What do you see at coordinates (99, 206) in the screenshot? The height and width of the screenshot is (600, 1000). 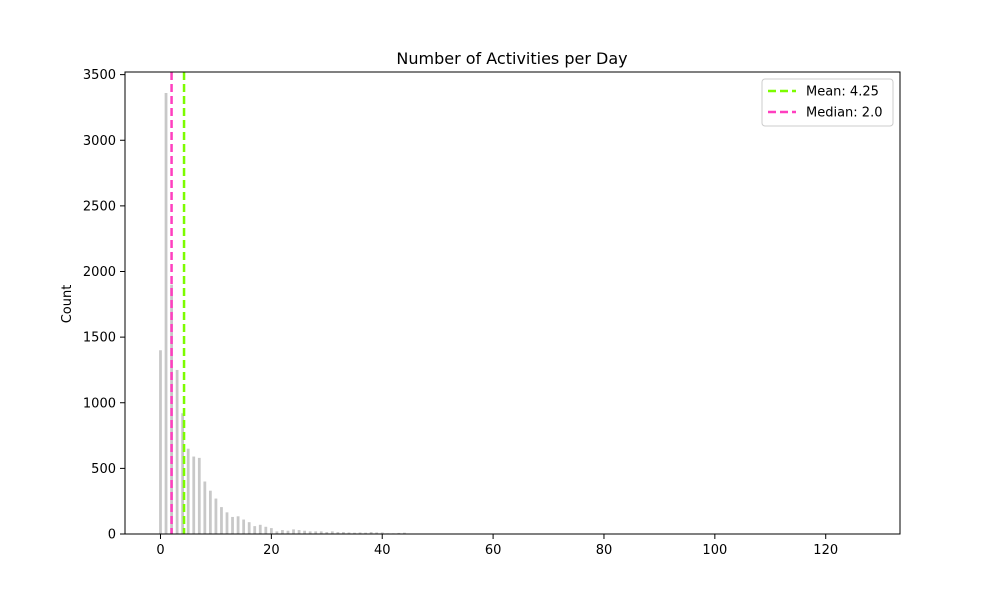 I see `y-tick-label: 2500` at bounding box center [99, 206].